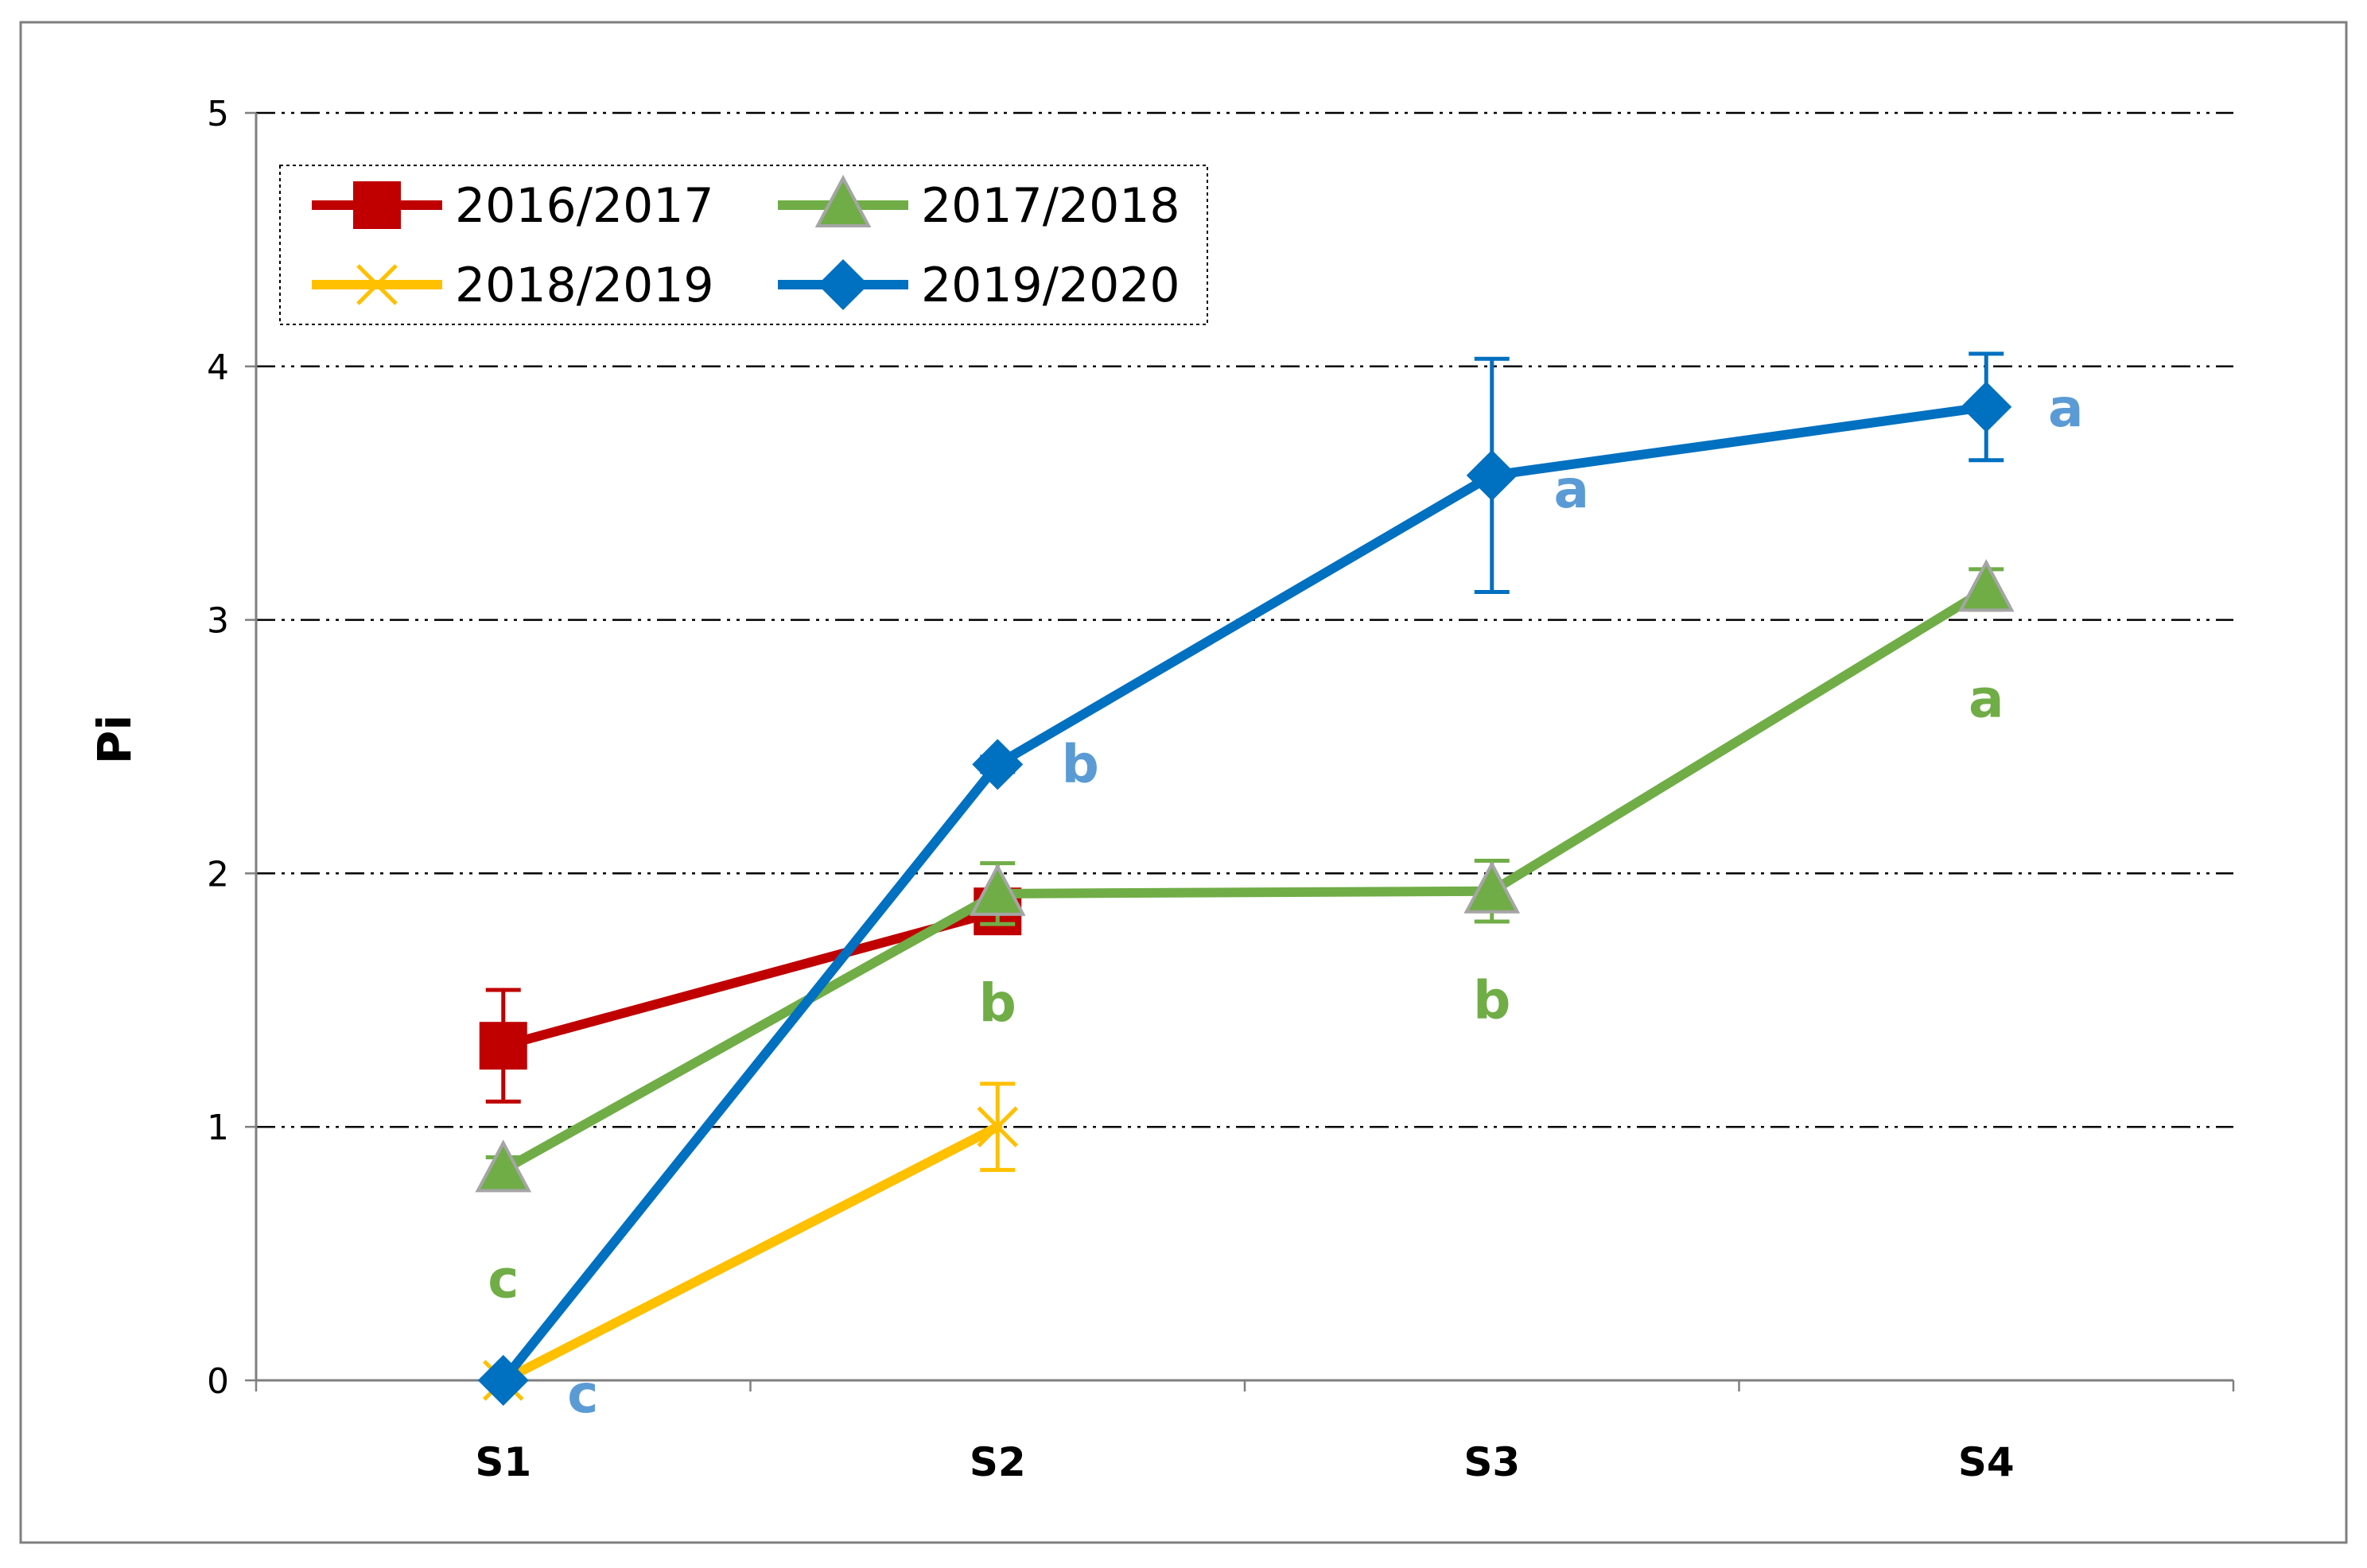 This screenshot has width=2367, height=1568. Describe the element at coordinates (997, 1003) in the screenshot. I see `letter-2017-2018-1: b` at that location.